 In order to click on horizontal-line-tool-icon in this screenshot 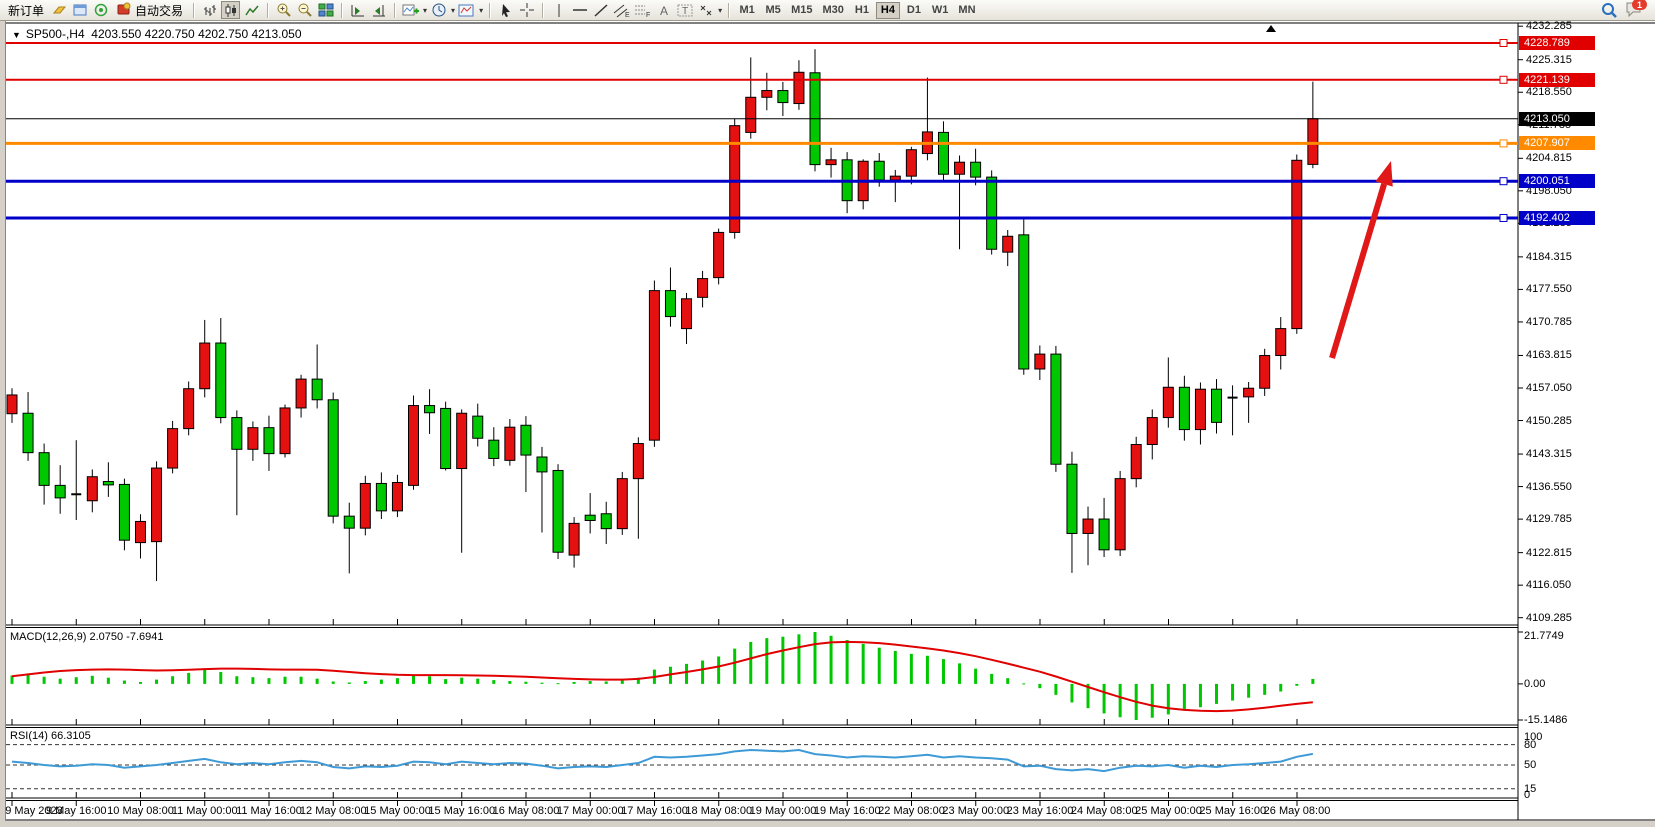, I will do `click(579, 10)`.